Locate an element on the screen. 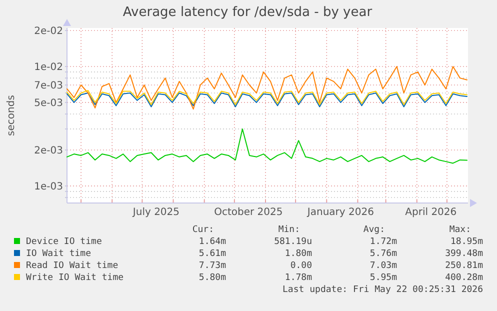  text: 1.72m is located at coordinates (383, 242).